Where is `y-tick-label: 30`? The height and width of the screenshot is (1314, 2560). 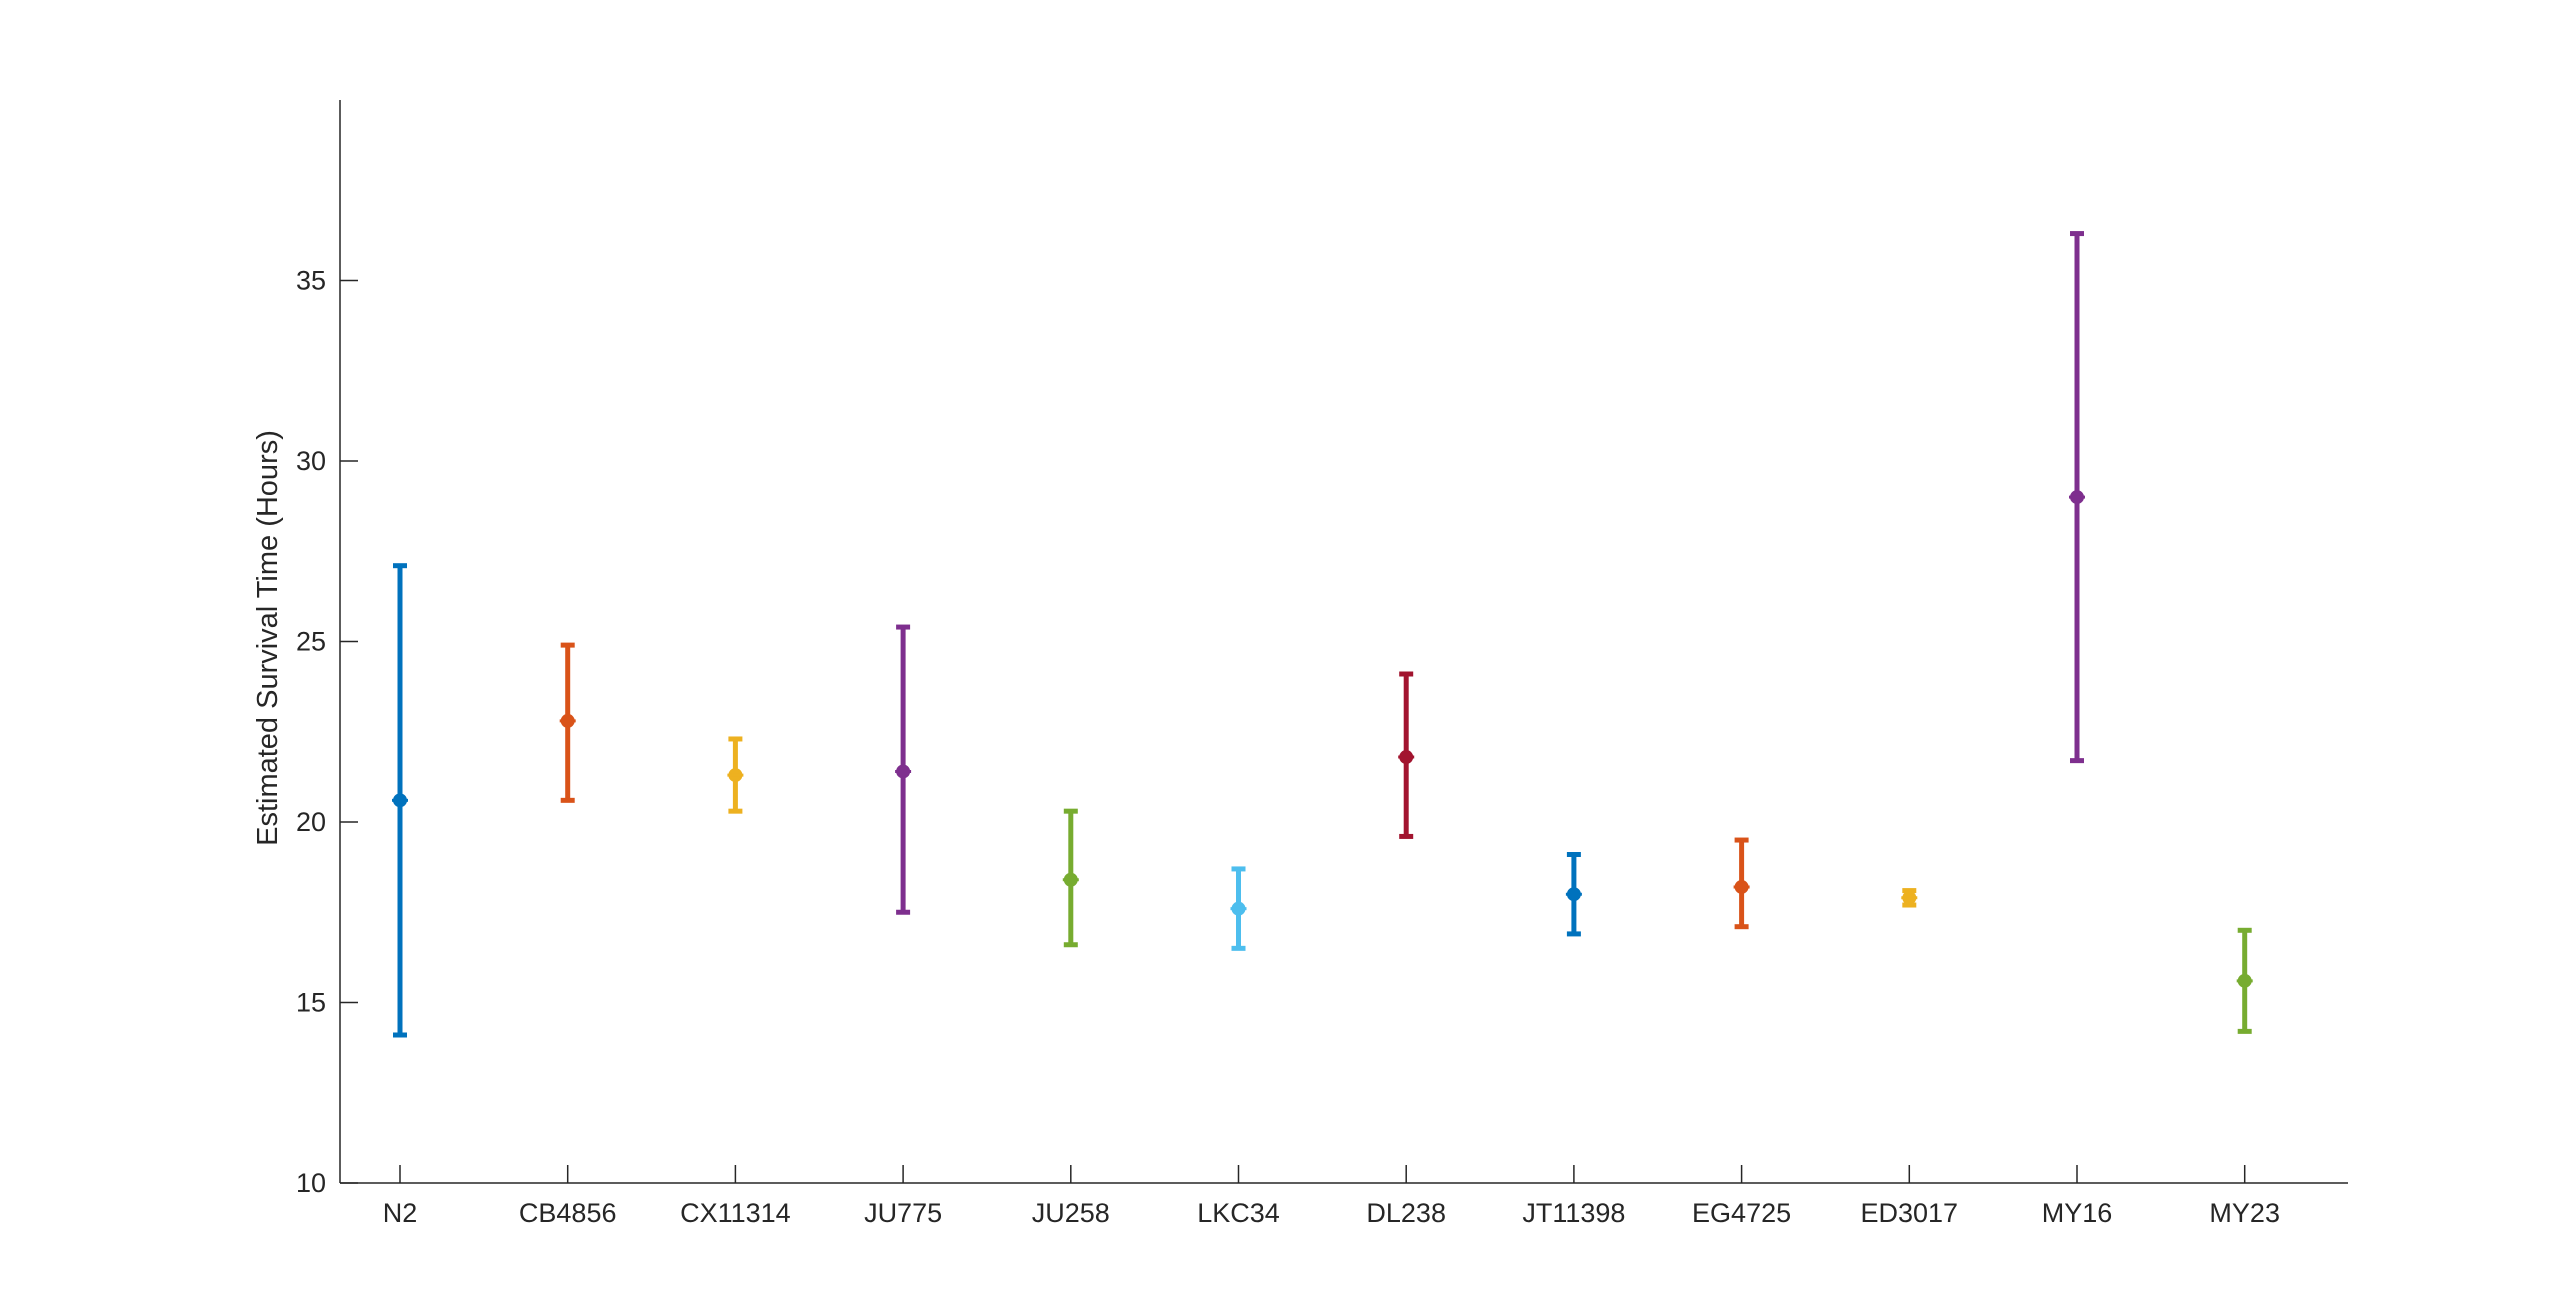 y-tick-label: 30 is located at coordinates (311, 461).